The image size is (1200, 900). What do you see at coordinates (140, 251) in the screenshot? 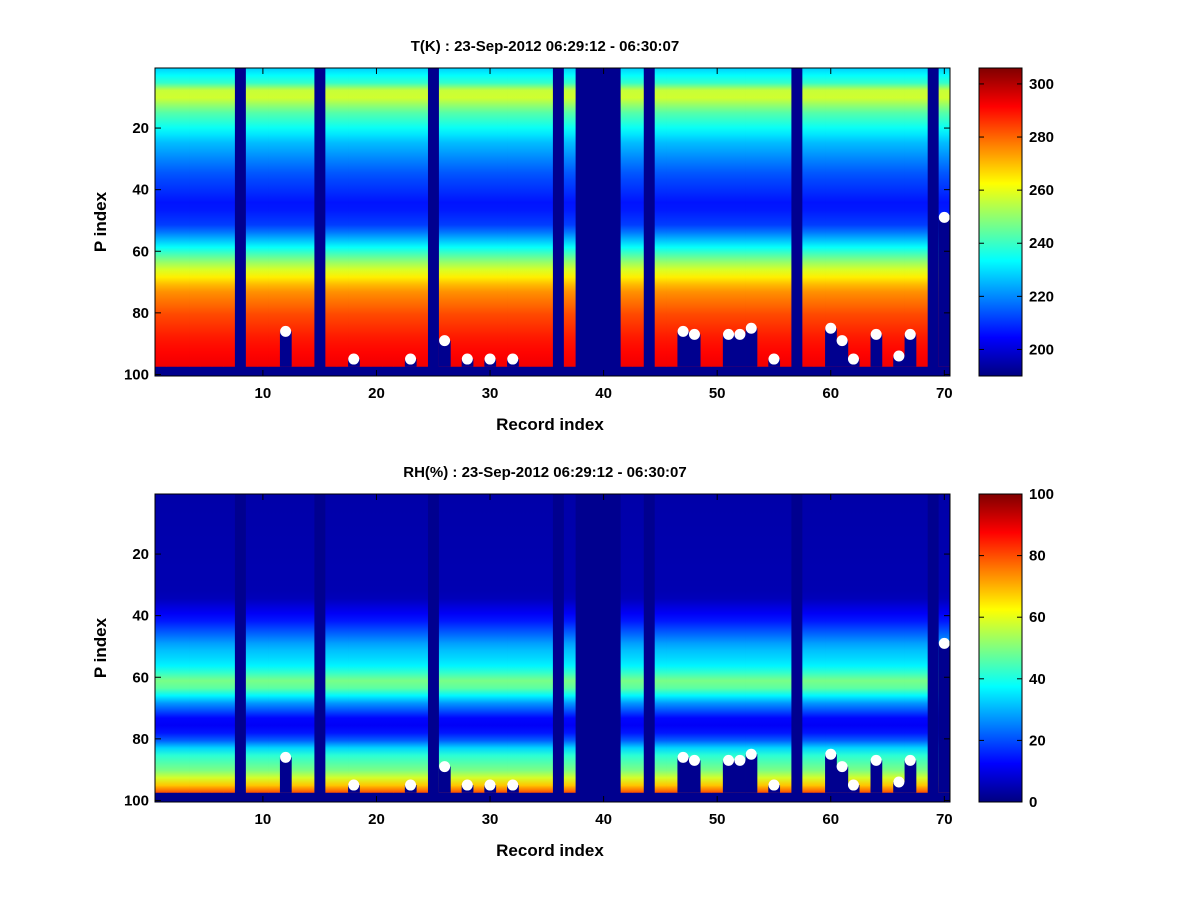
I see `y-tick-label: 60` at bounding box center [140, 251].